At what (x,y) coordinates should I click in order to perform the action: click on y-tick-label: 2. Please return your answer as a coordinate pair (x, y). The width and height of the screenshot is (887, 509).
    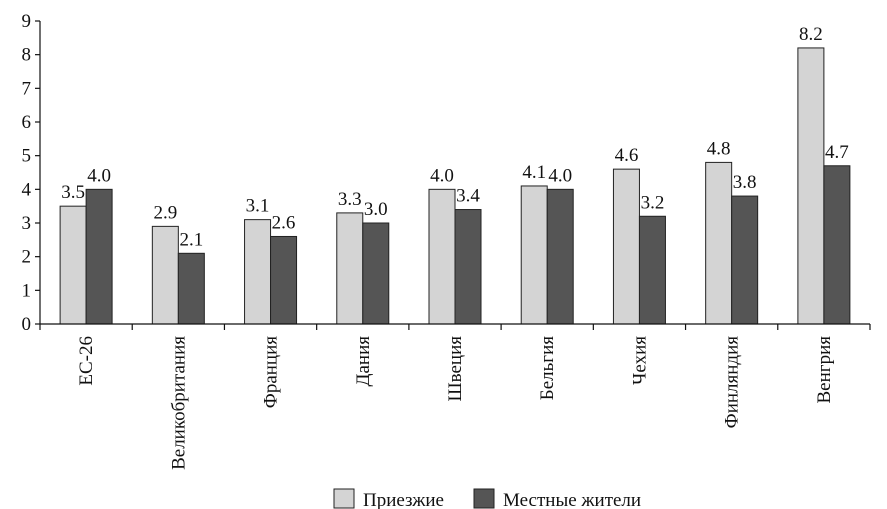
    Looking at the image, I should click on (27, 257).